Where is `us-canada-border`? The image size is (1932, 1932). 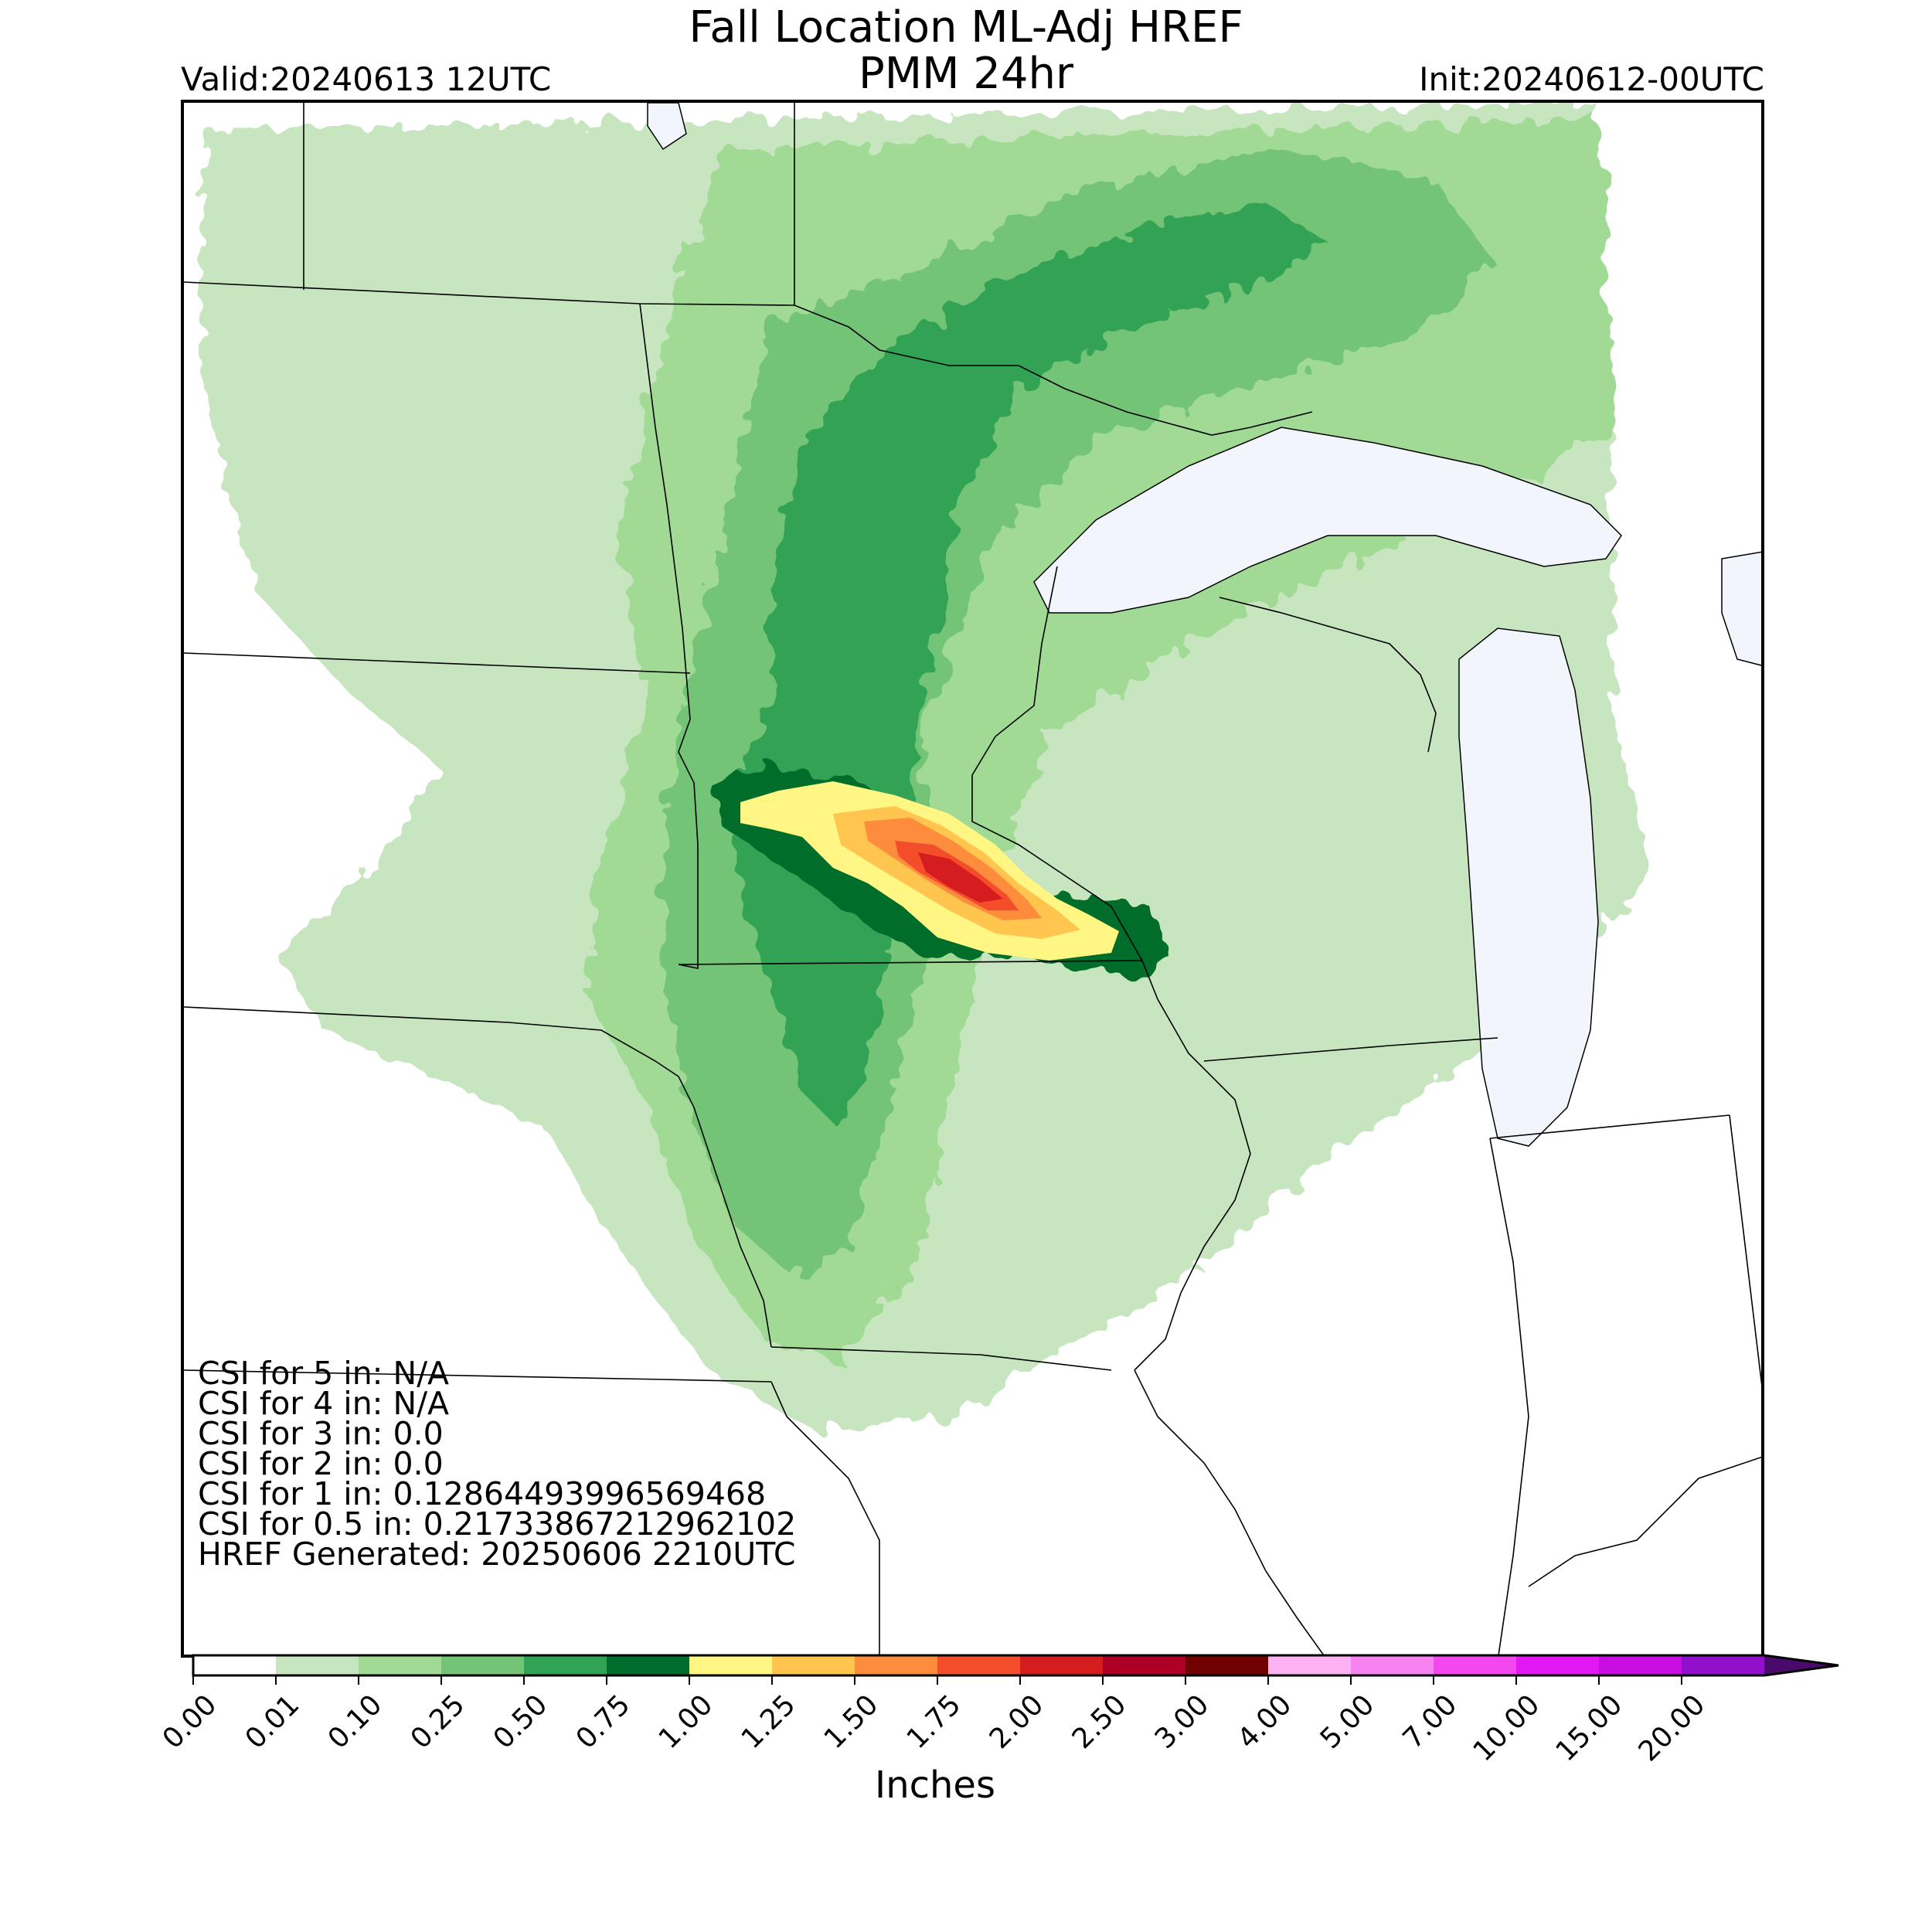 us-canada-border is located at coordinates (748, 358).